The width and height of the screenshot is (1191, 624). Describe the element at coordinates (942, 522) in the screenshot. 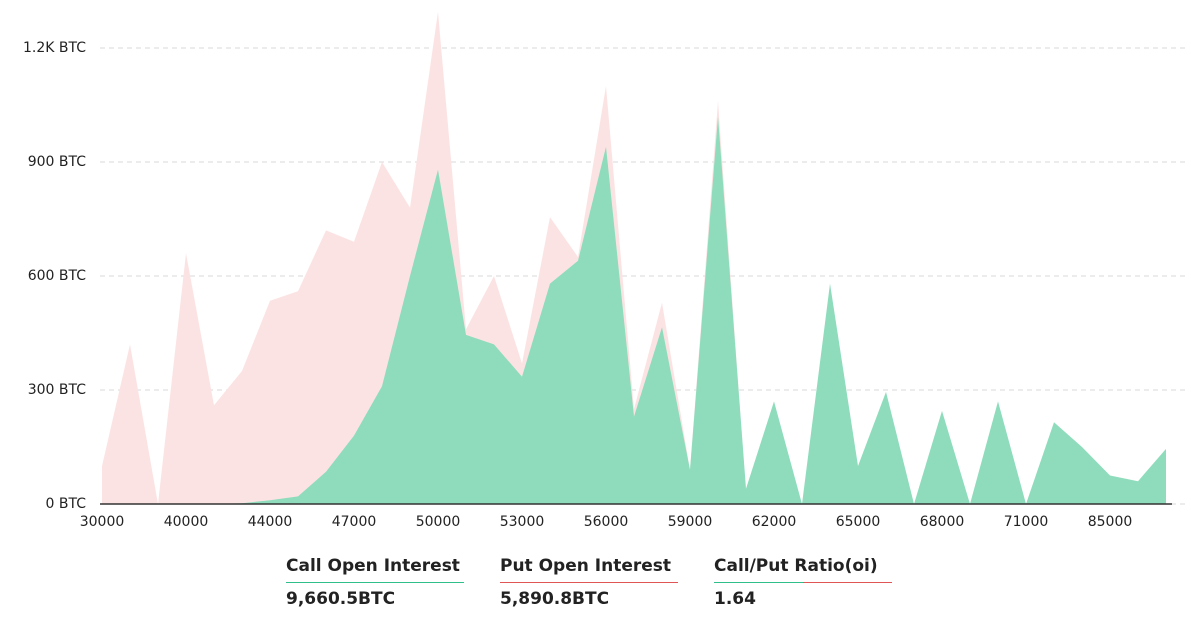

I see `x-tick-label: 68000` at that location.